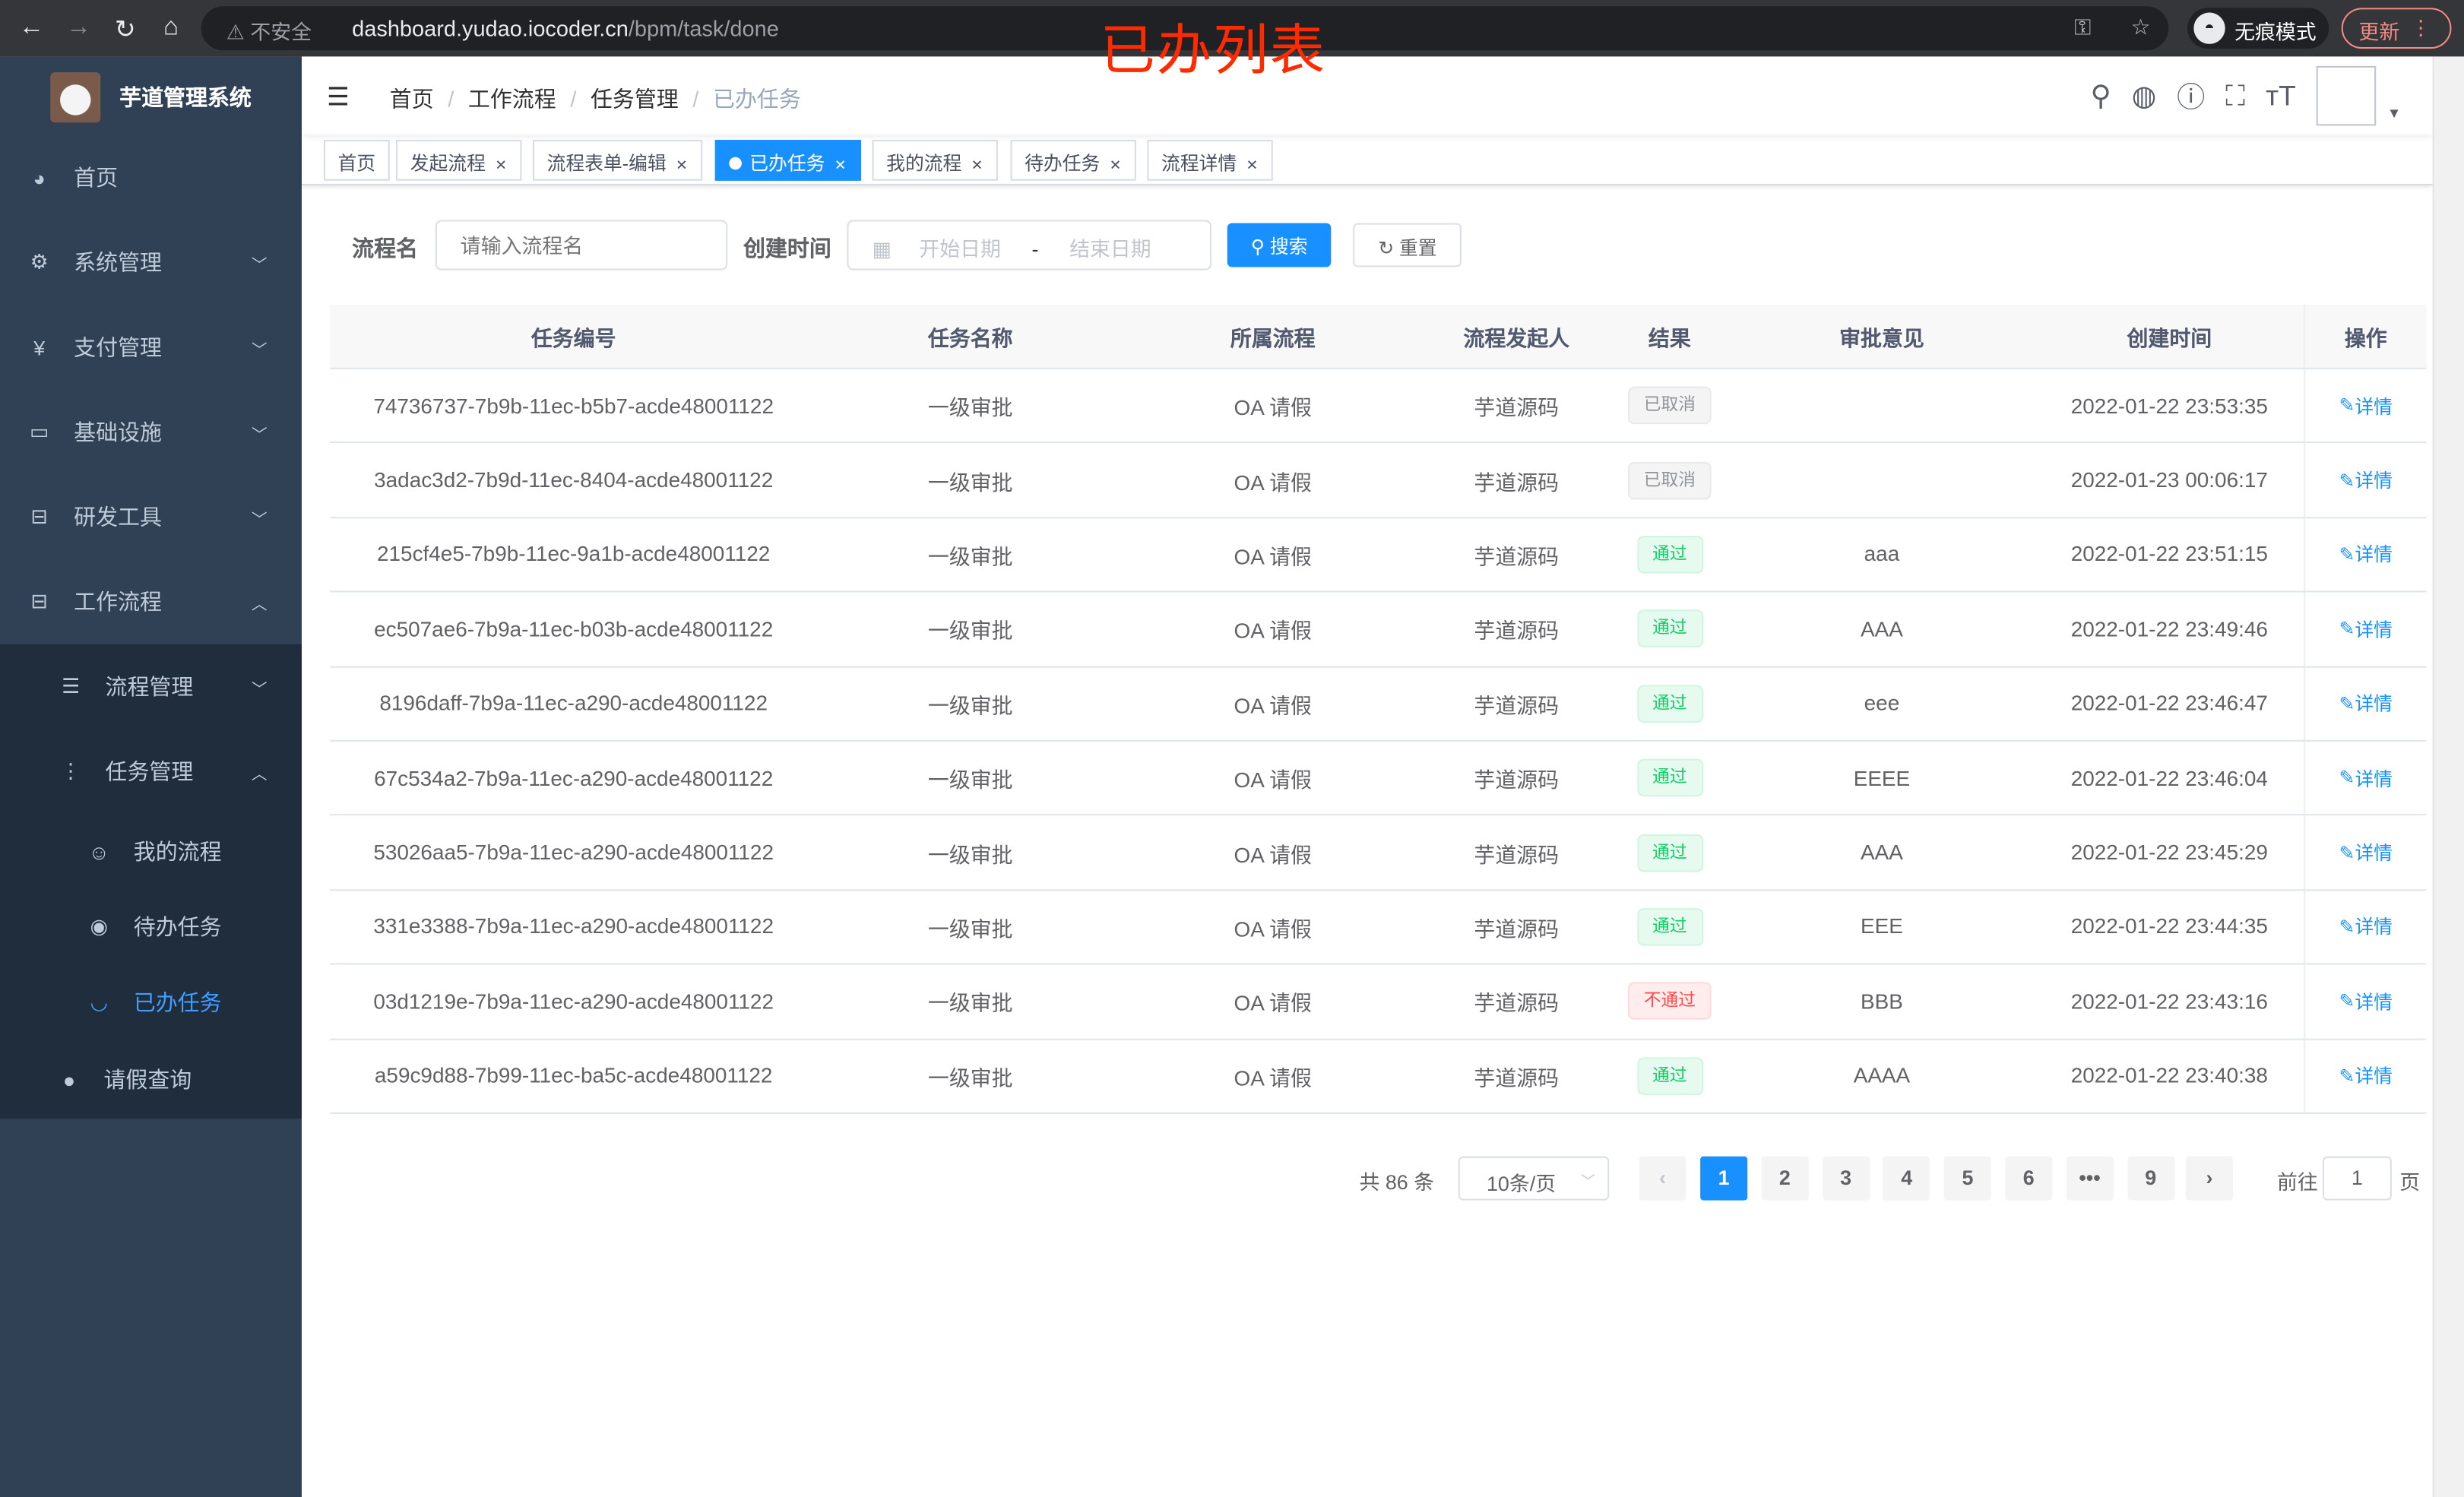 The image size is (2464, 1497). Describe the element at coordinates (78, 28) in the screenshot. I see `forward-icon: →` at that location.